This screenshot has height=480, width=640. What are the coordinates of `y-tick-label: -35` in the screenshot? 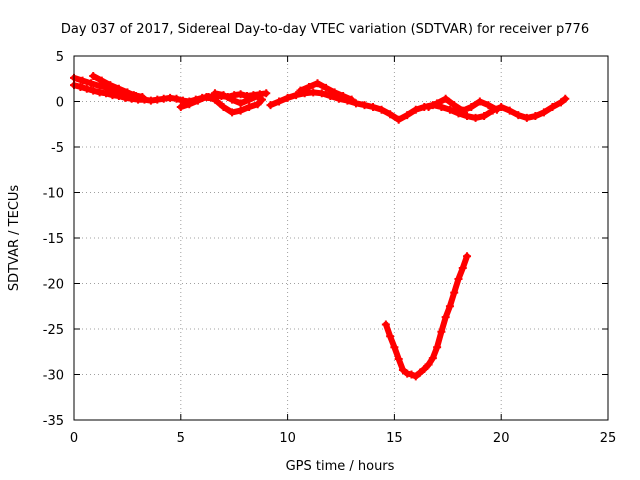 It's located at (53, 421).